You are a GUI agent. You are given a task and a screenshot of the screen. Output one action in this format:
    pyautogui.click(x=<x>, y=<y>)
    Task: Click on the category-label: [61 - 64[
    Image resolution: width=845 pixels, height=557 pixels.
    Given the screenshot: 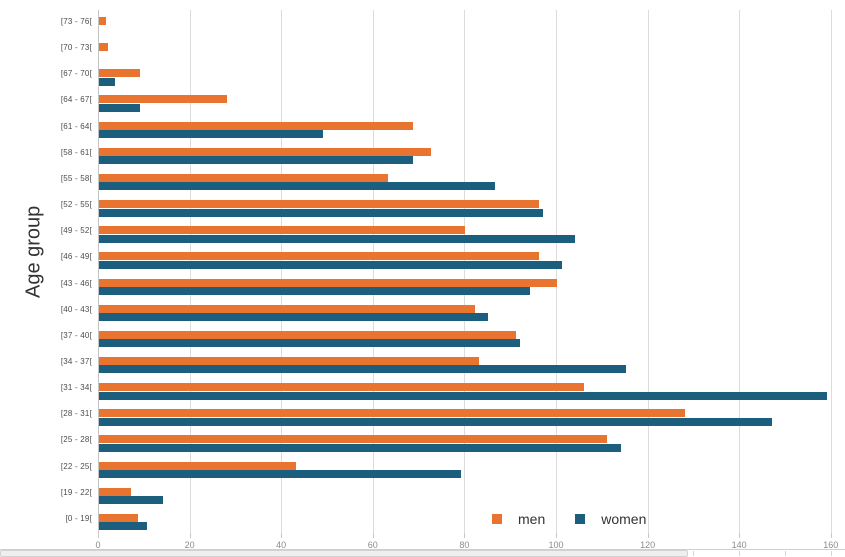 What is the action you would take?
    pyautogui.click(x=76, y=126)
    